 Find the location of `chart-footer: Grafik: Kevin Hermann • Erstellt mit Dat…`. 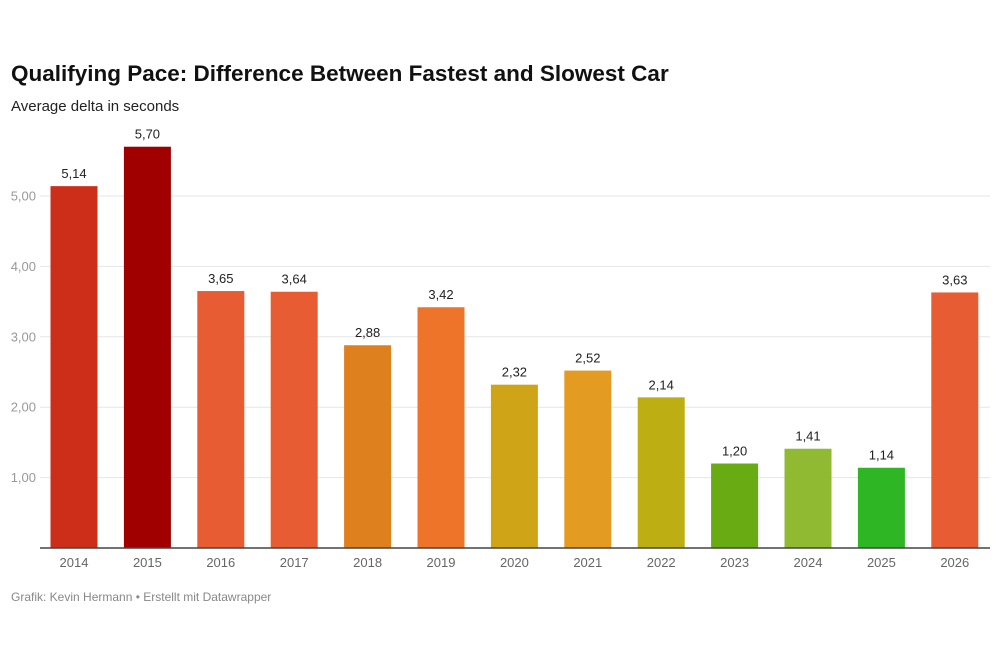

chart-footer: Grafik: Kevin Hermann • Erstellt mit Dat… is located at coordinates (141, 597).